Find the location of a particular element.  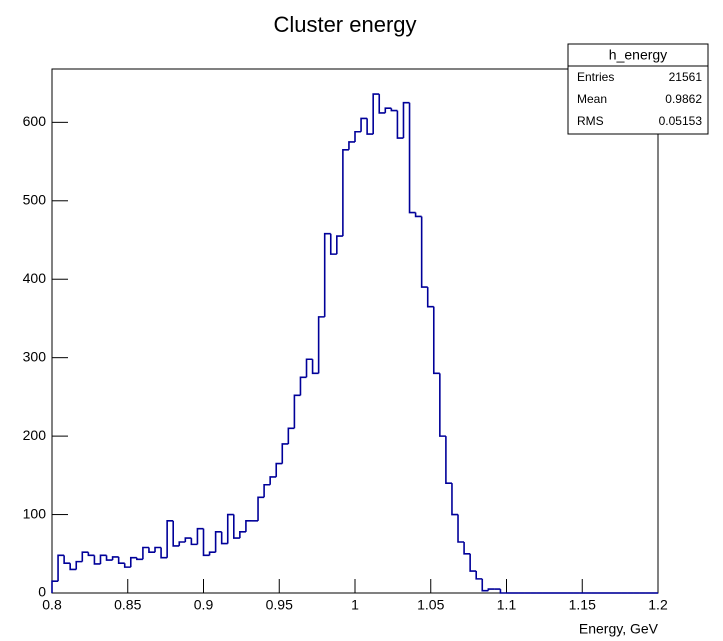

stats-title: h_energy is located at coordinates (638, 55).